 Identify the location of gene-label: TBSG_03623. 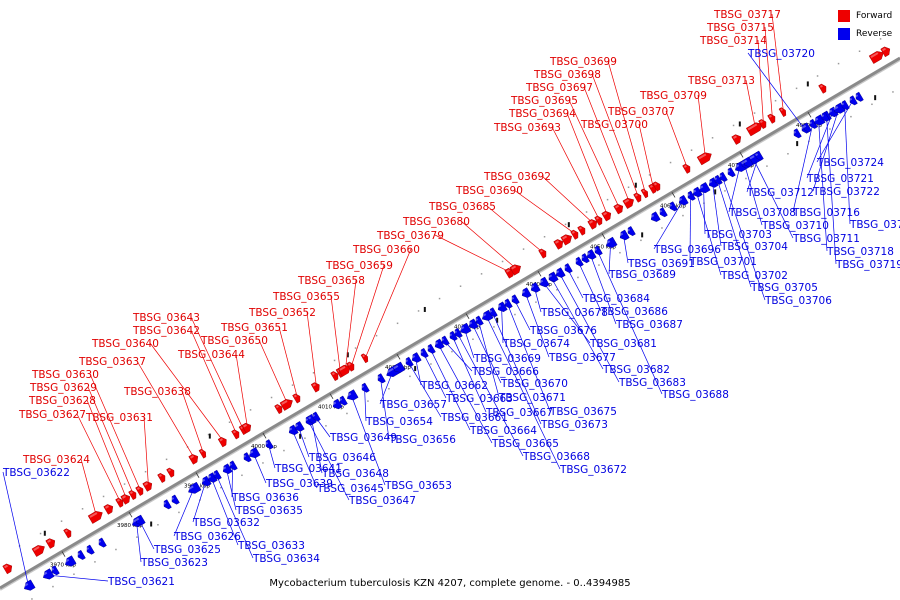
(174, 563).